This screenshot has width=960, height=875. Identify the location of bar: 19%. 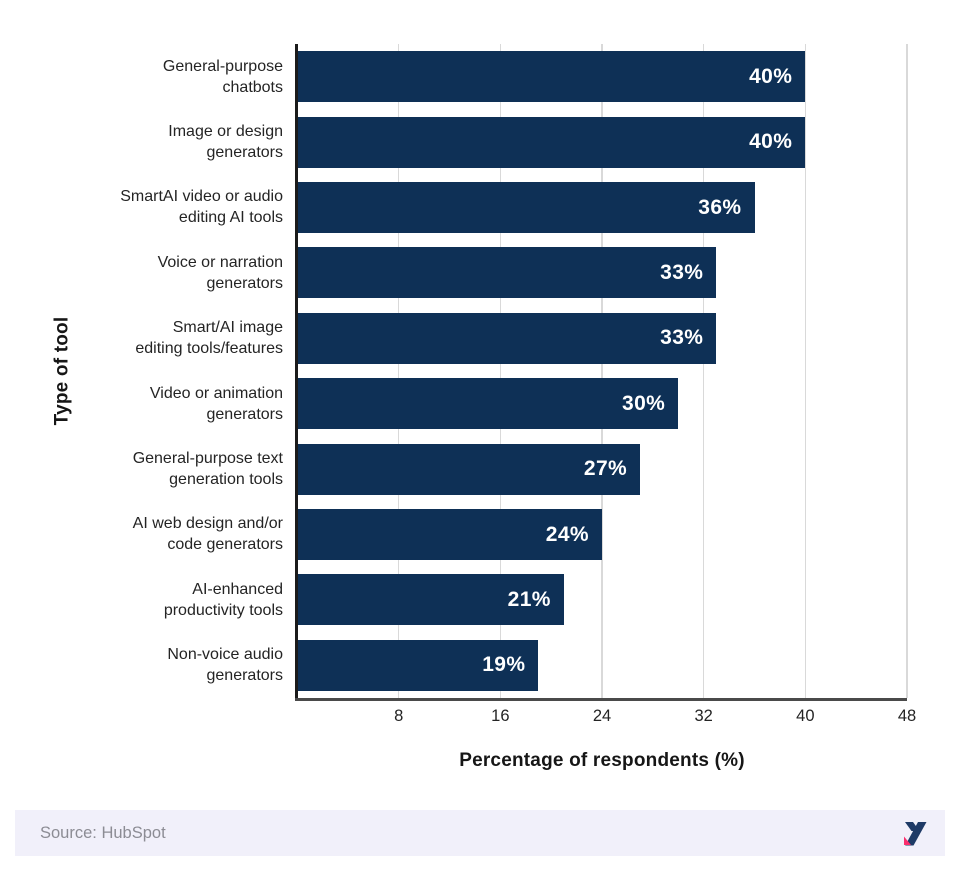
(418, 665).